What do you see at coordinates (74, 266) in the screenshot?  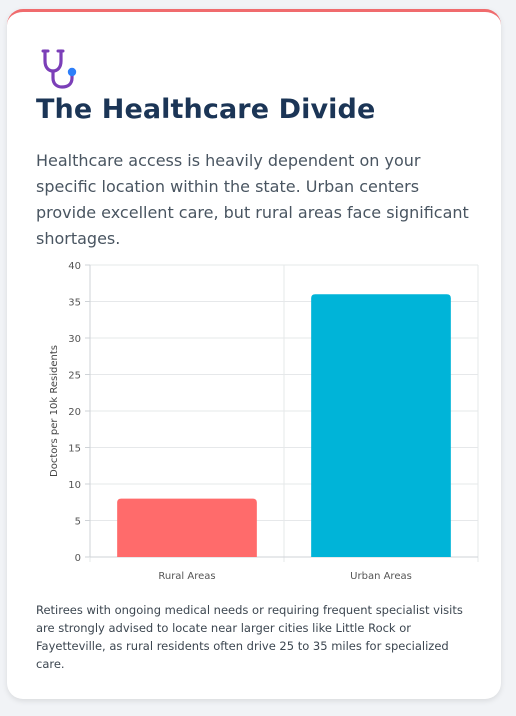 I see `y-tick-label: 40` at bounding box center [74, 266].